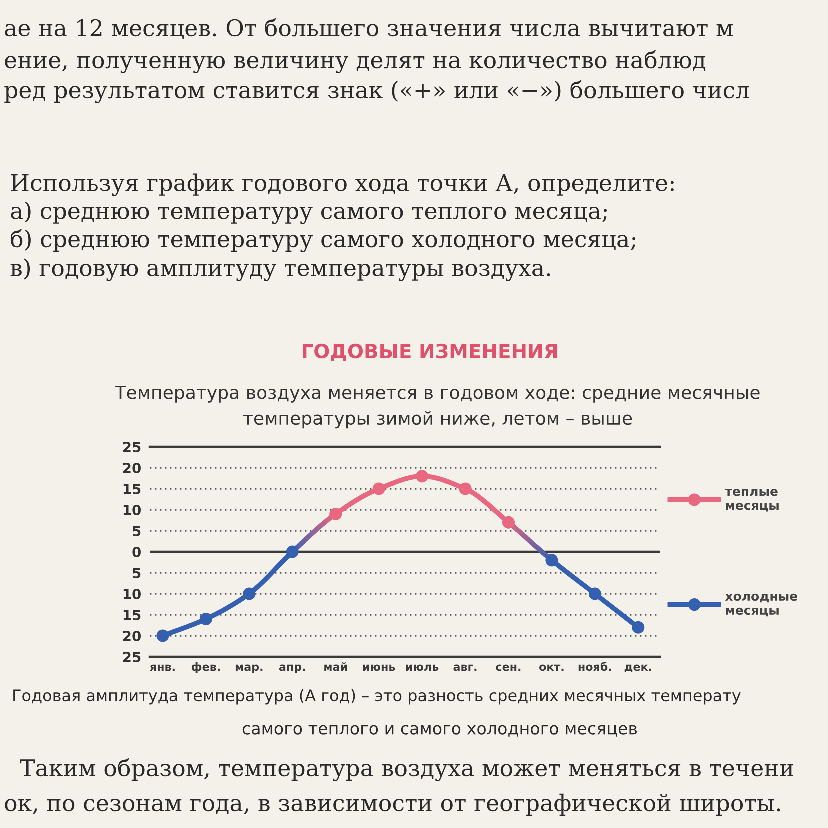 This screenshot has width=828, height=828. What do you see at coordinates (595, 667) in the screenshot?
I see `x-tick-label: нояб.` at bounding box center [595, 667].